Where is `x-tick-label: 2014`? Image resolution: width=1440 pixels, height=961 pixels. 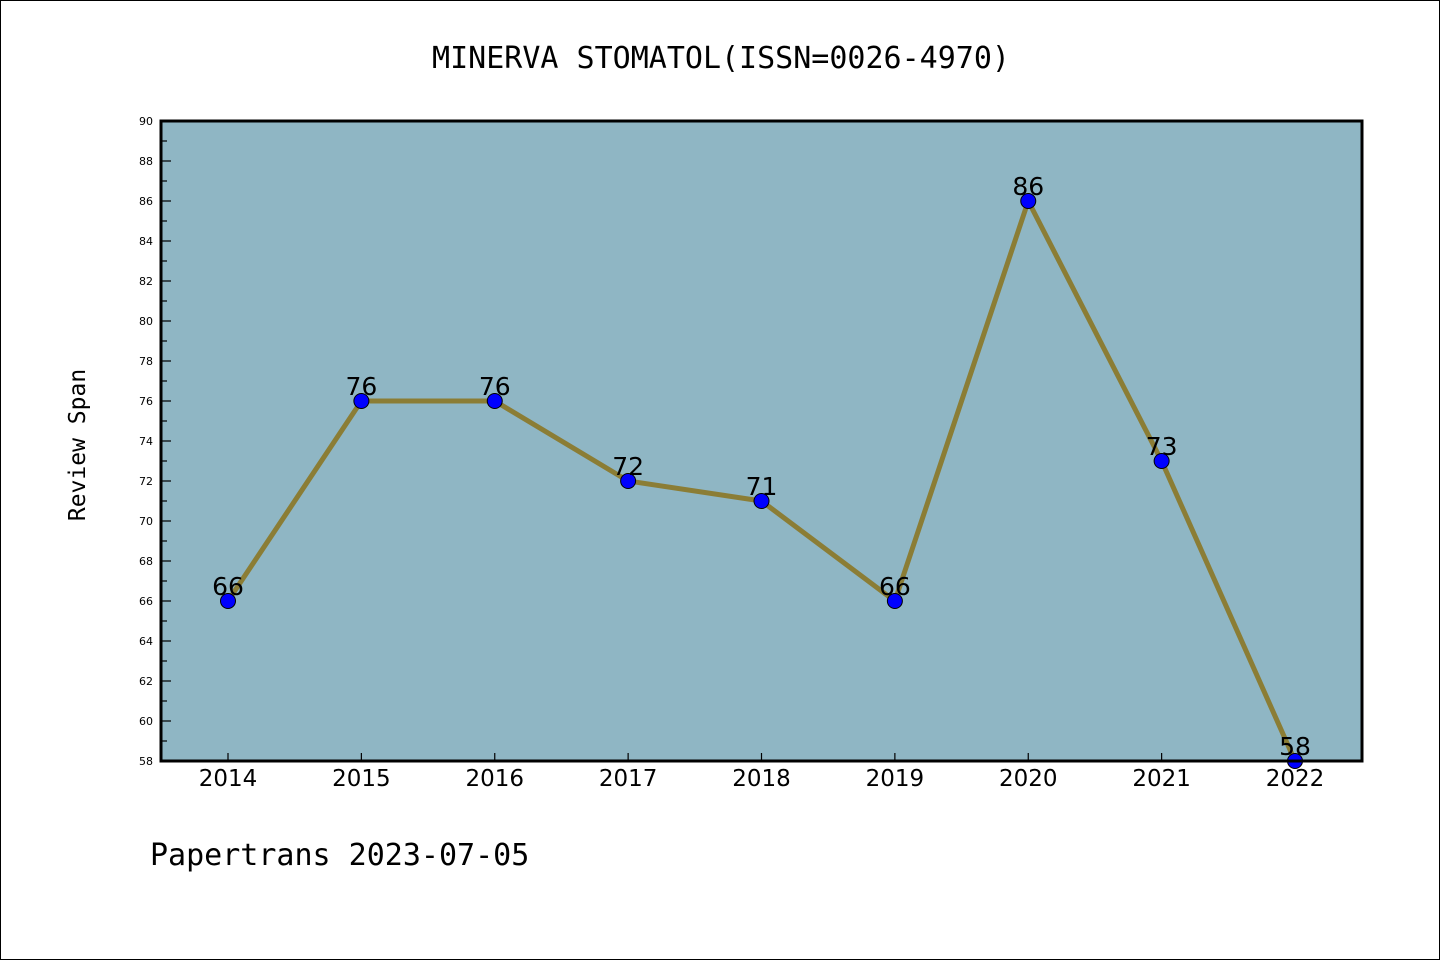
x-tick-label: 2014 is located at coordinates (228, 779).